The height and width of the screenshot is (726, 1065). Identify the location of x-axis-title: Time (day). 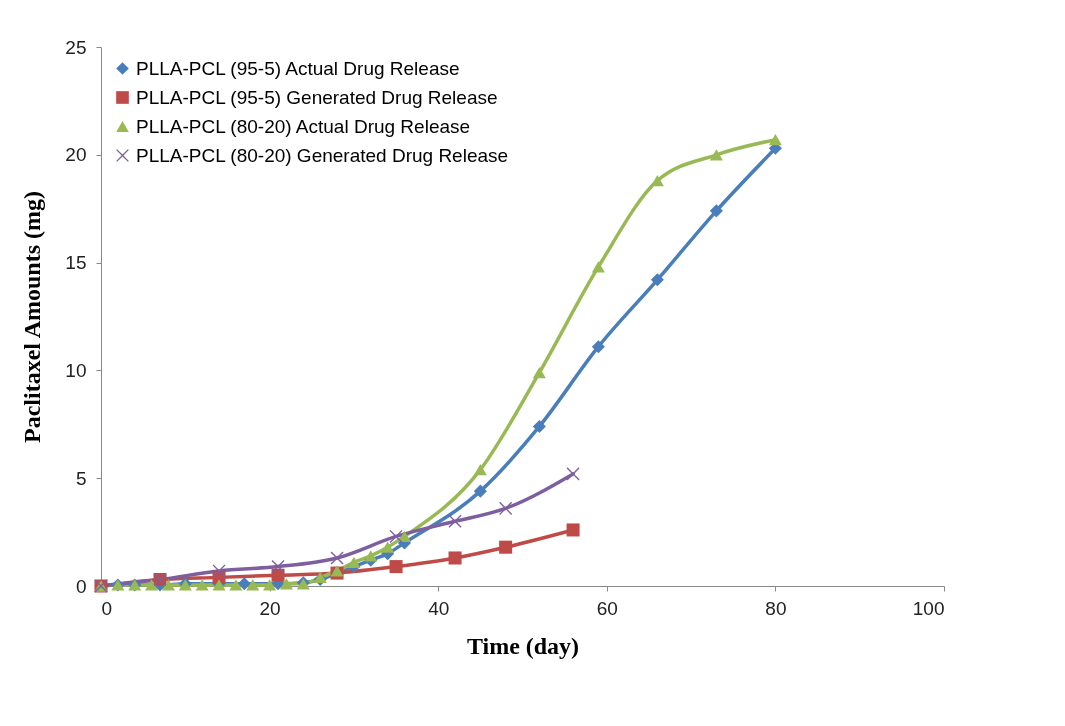
(523, 645).